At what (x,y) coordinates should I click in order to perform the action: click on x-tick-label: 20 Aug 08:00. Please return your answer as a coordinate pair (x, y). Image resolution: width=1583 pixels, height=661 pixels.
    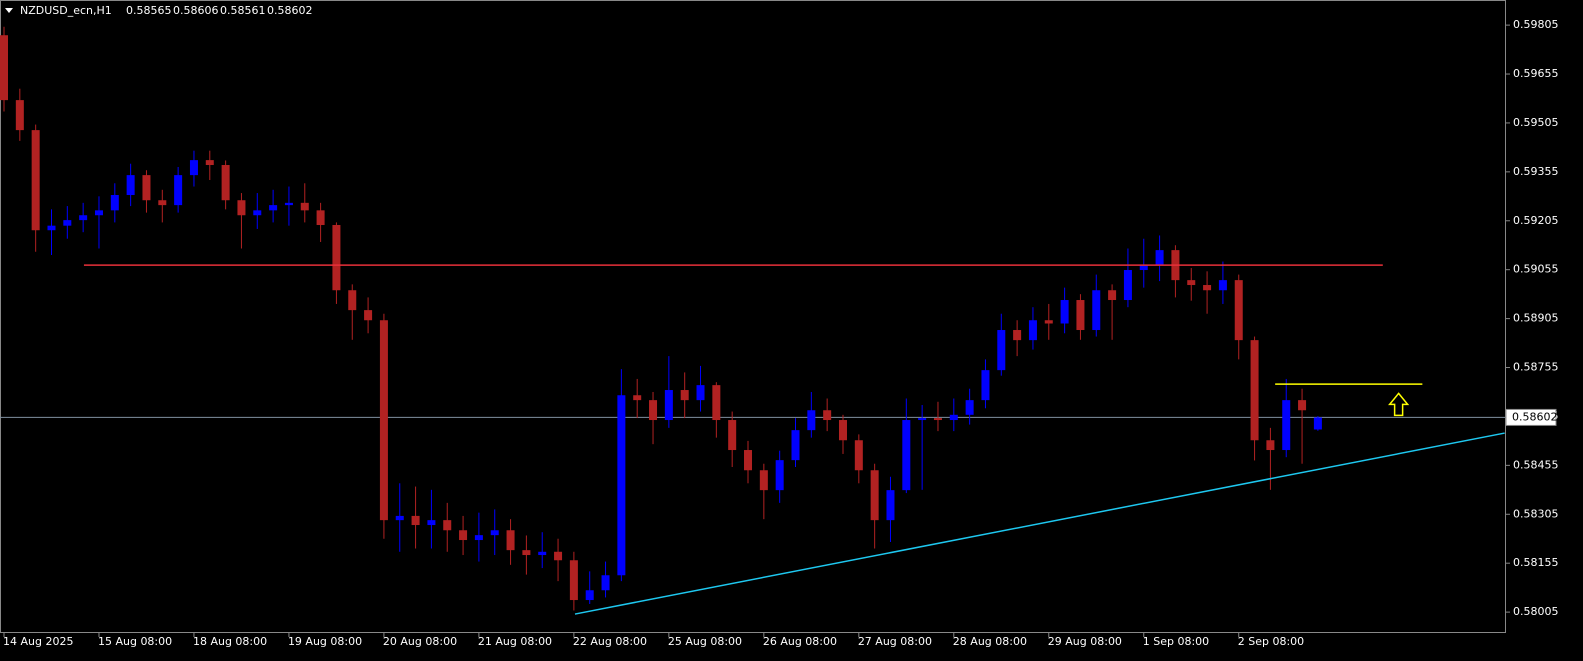
    Looking at the image, I should click on (420, 641).